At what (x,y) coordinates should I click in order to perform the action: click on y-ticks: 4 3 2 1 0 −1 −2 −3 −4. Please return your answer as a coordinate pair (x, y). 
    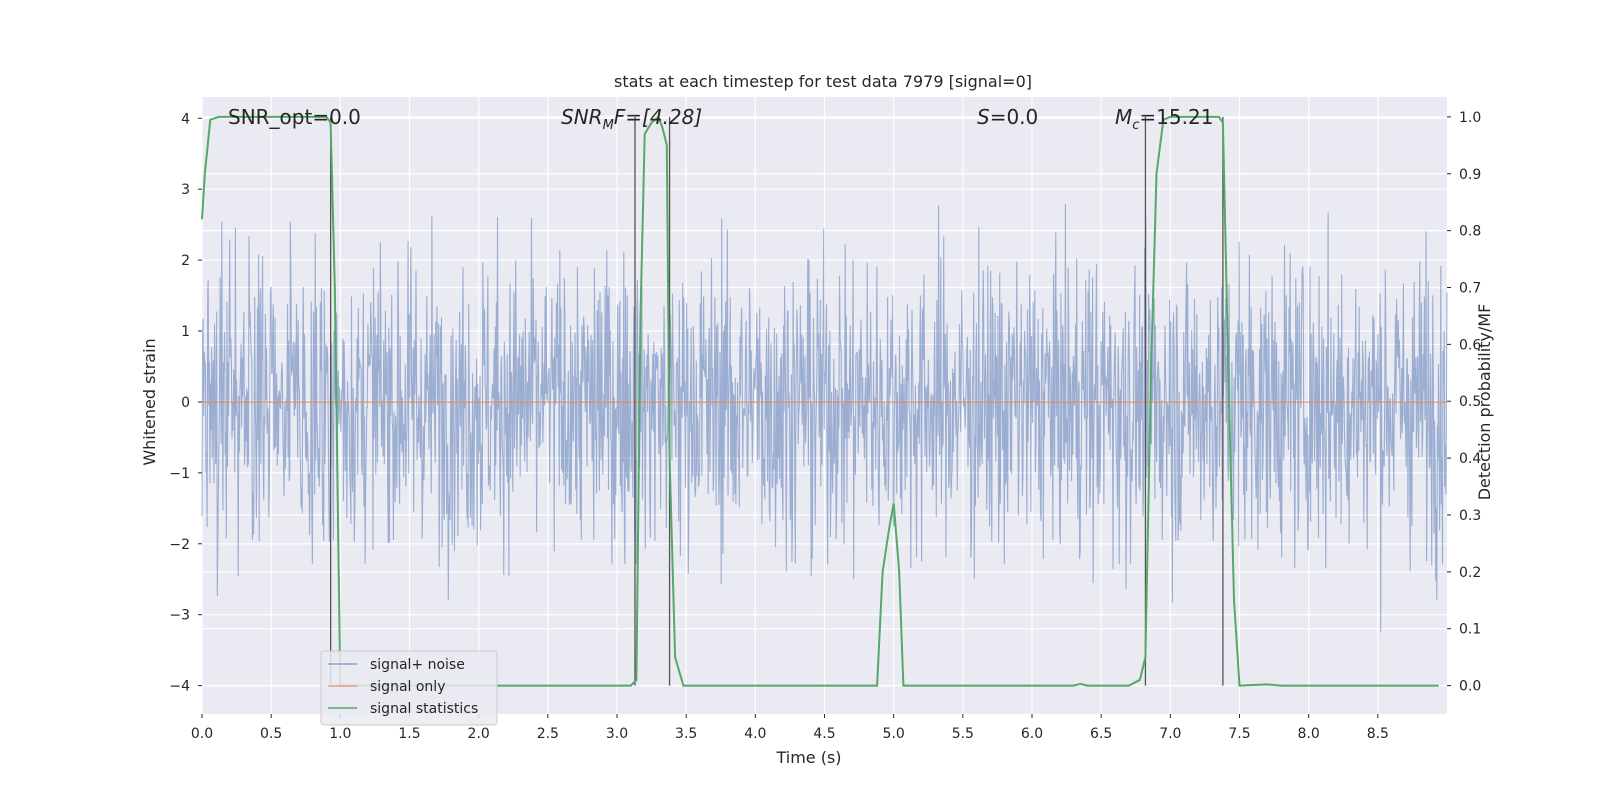
    Looking at the image, I should click on (185, 403).